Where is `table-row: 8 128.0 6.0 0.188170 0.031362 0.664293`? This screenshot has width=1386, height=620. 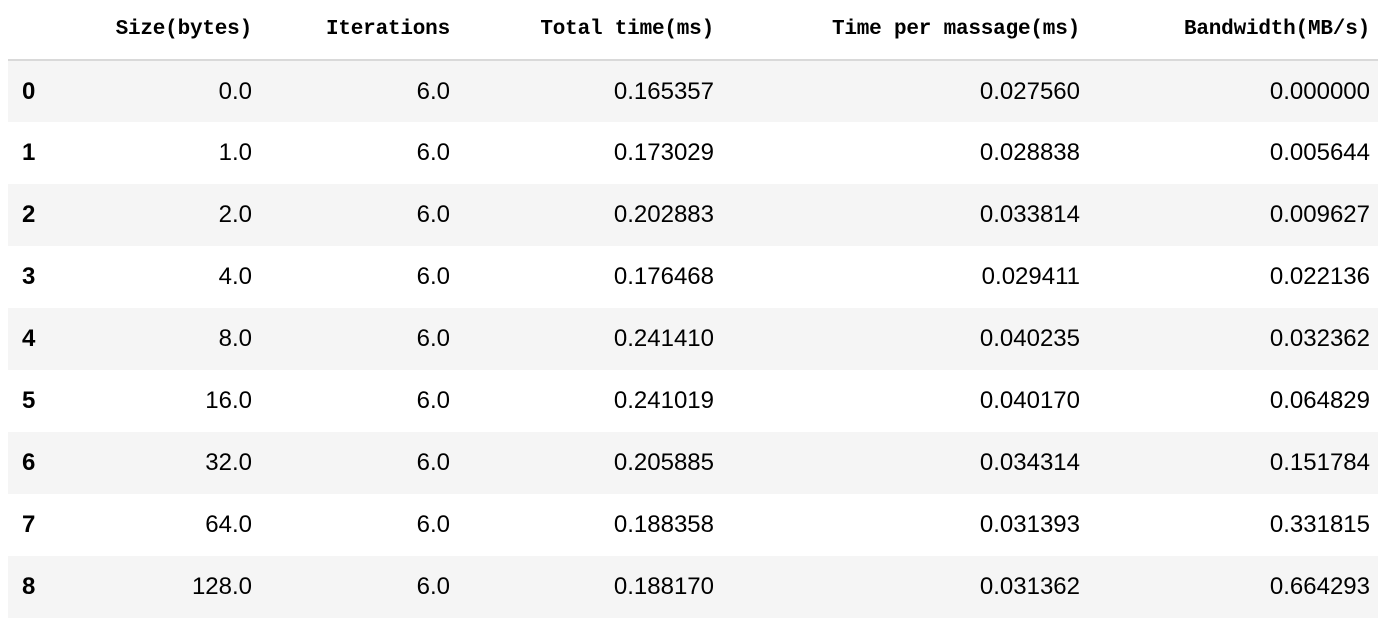
table-row: 8 128.0 6.0 0.188170 0.031362 0.664293 is located at coordinates (693, 587).